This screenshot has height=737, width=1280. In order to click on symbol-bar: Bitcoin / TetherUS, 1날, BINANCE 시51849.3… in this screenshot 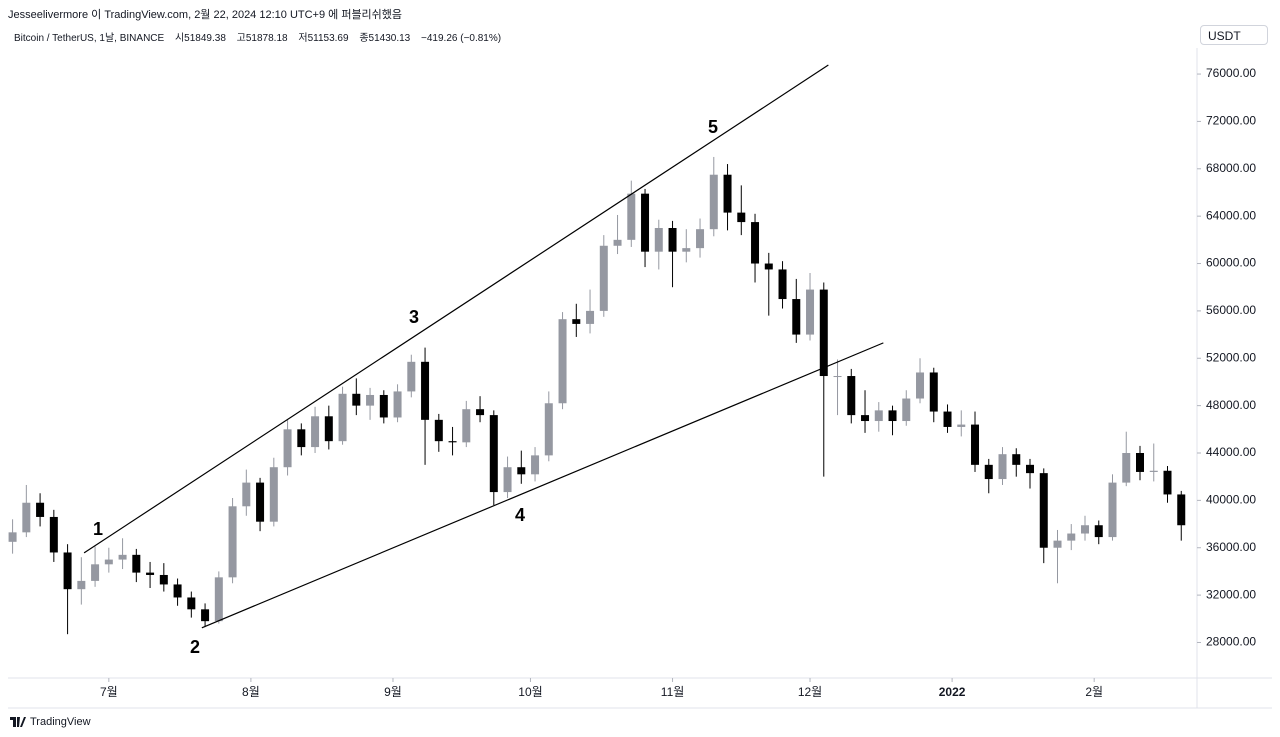, I will do `click(261, 36)`.